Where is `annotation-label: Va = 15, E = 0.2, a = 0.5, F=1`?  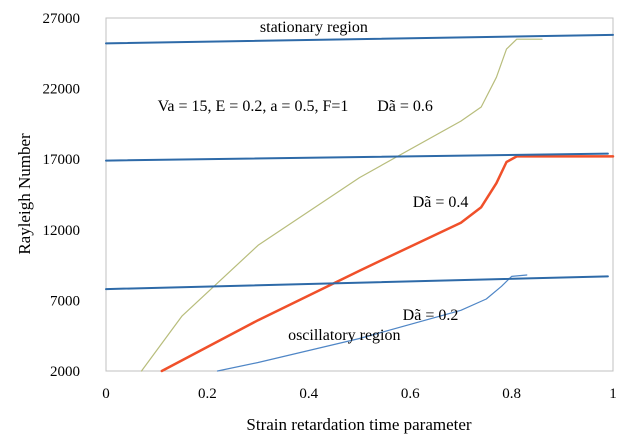 annotation-label: Va = 15, E = 0.2, a = 0.5, F=1 is located at coordinates (253, 106).